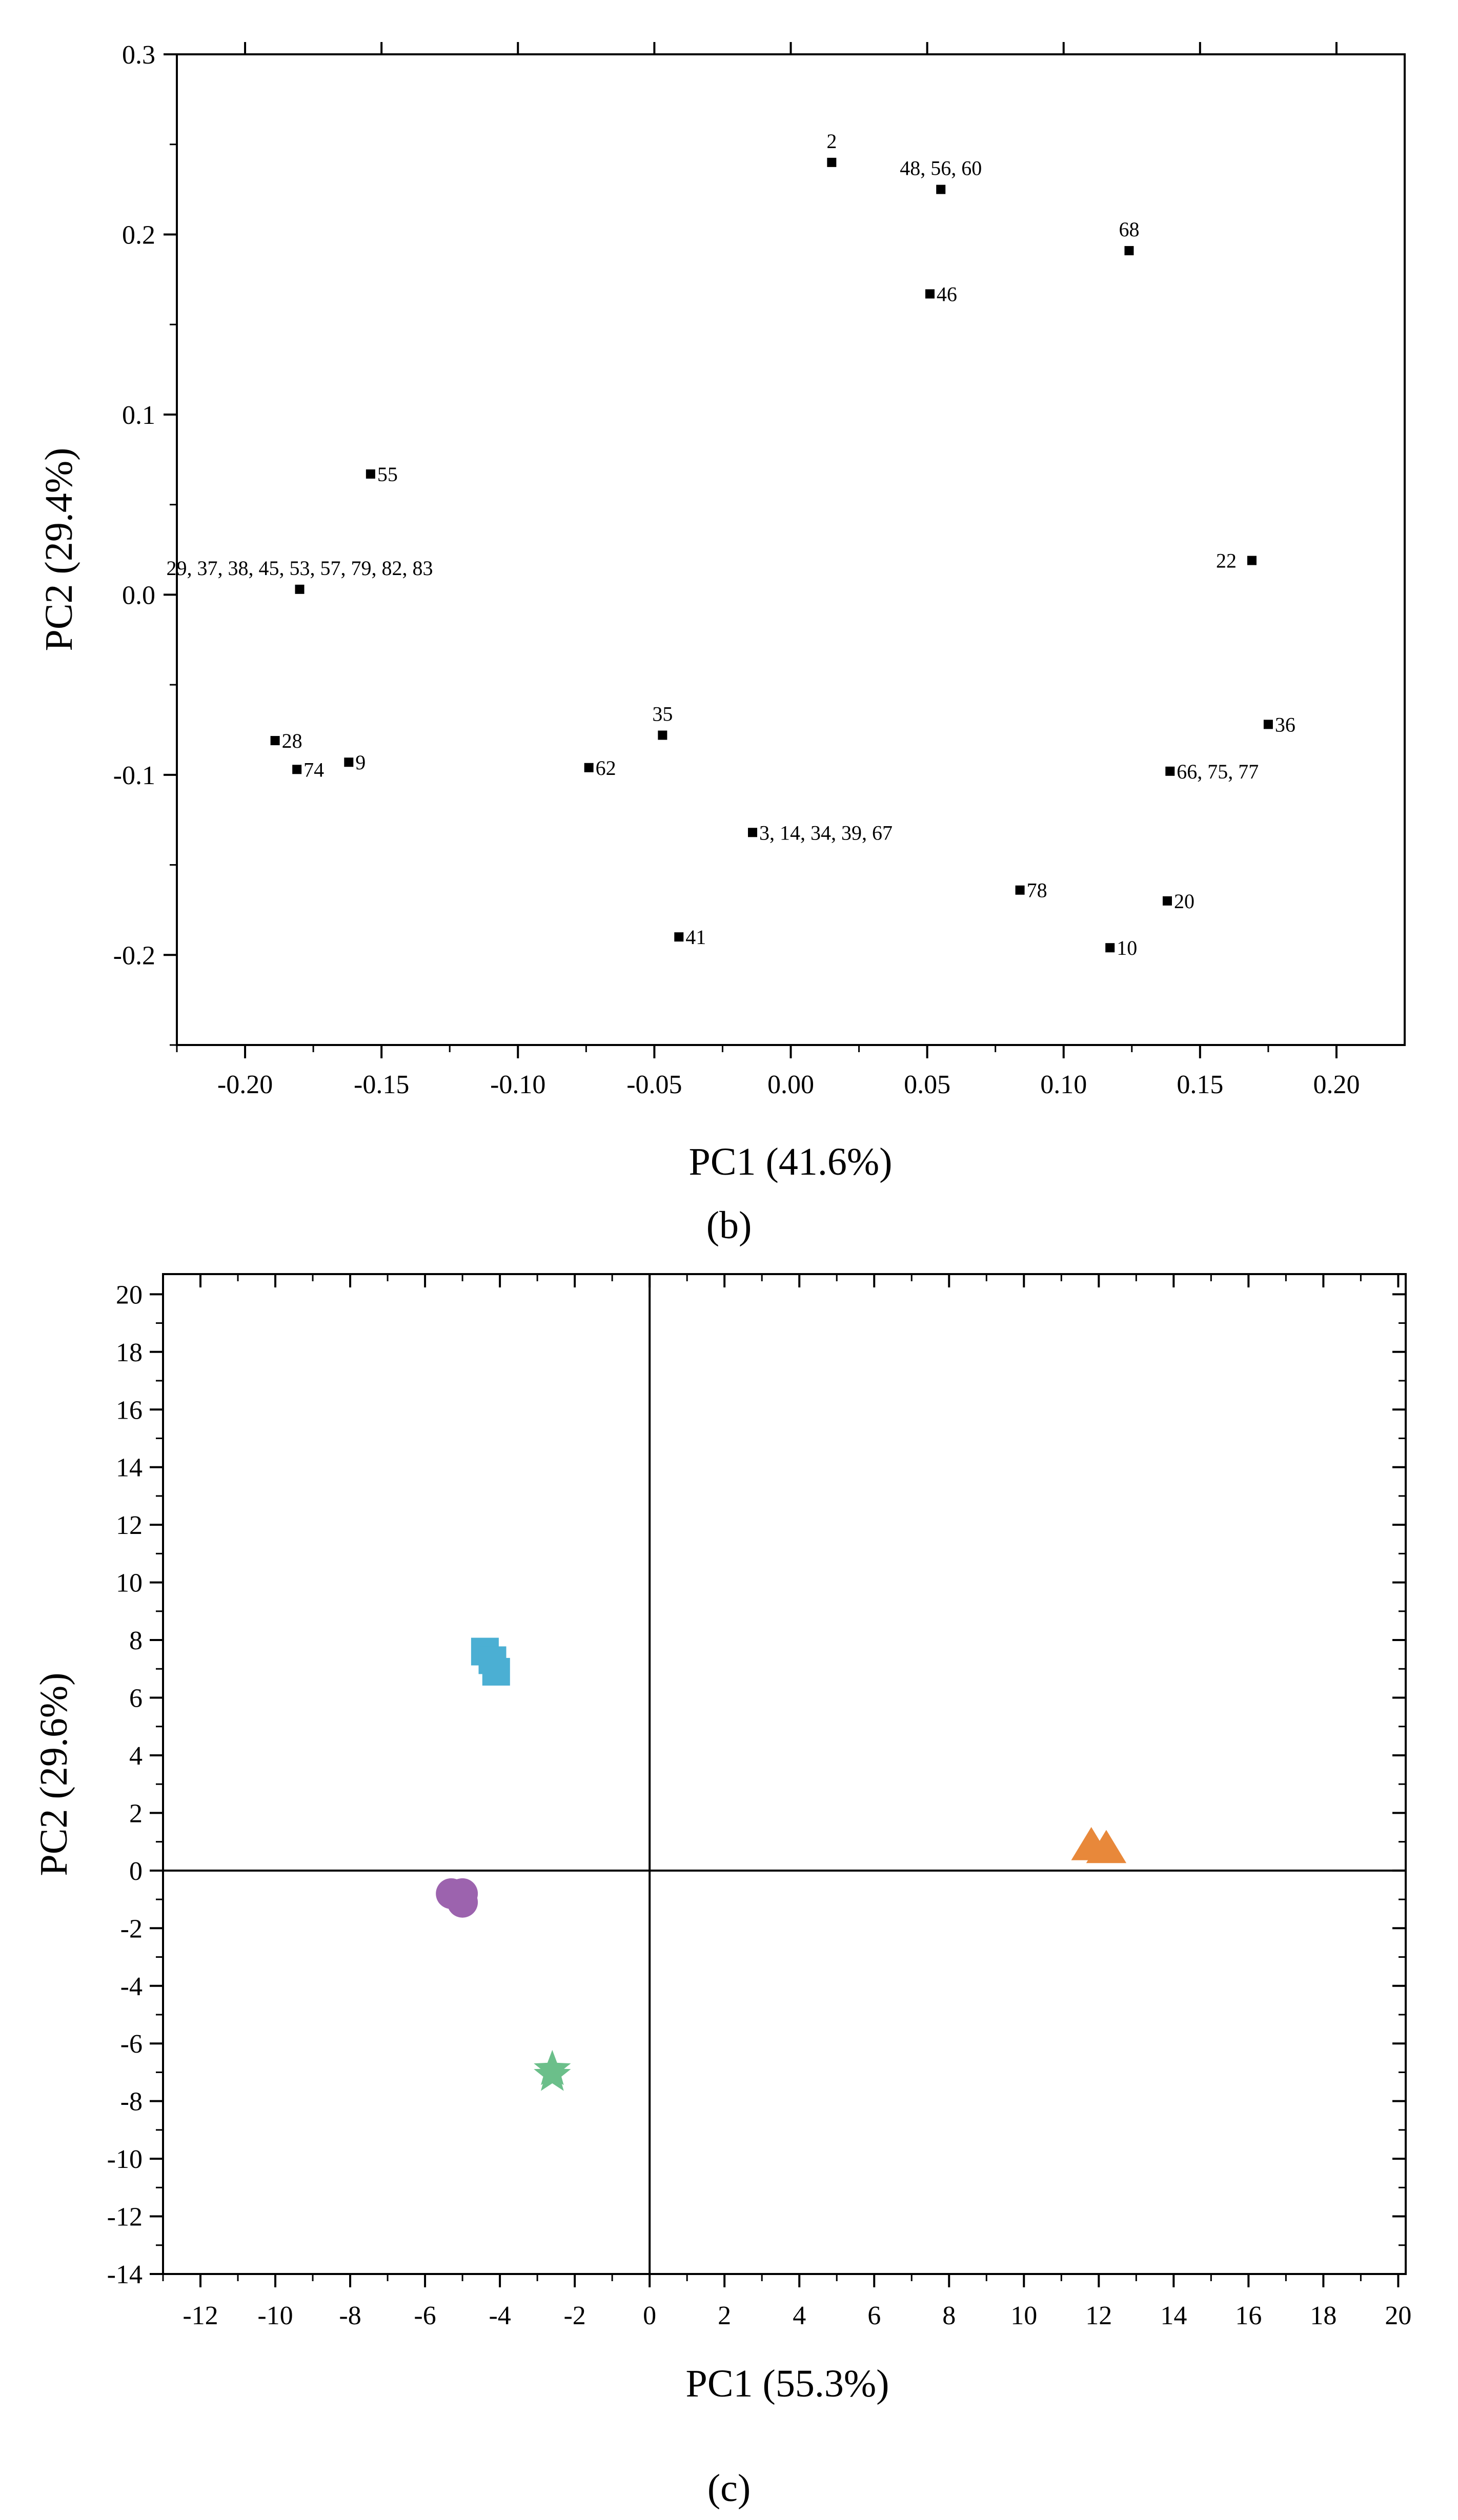 This screenshot has height=2520, width=1458. Describe the element at coordinates (138, 55) in the screenshot. I see `panel-b-y-tick-label: 0.3` at that location.